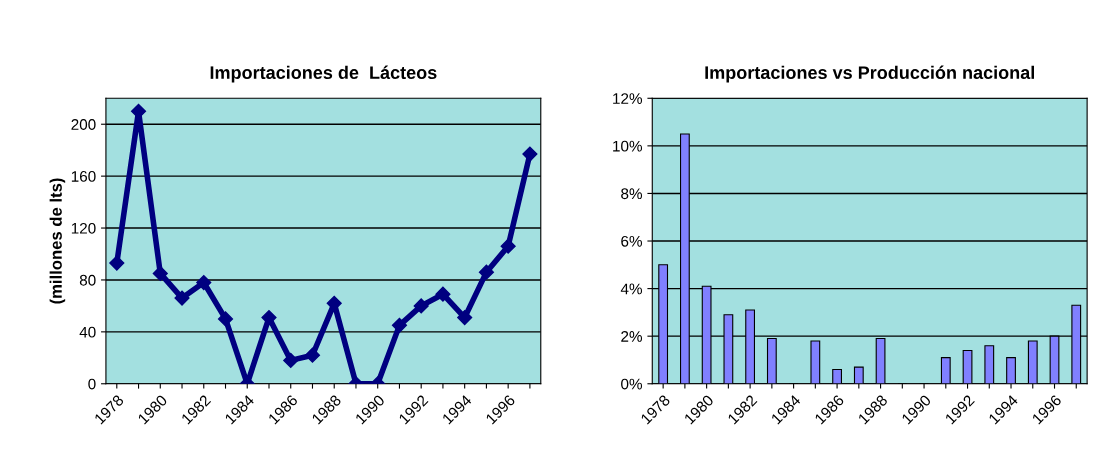 The width and height of the screenshot is (1115, 468). What do you see at coordinates (83, 176) in the screenshot?
I see `y-tick-label: 160` at bounding box center [83, 176].